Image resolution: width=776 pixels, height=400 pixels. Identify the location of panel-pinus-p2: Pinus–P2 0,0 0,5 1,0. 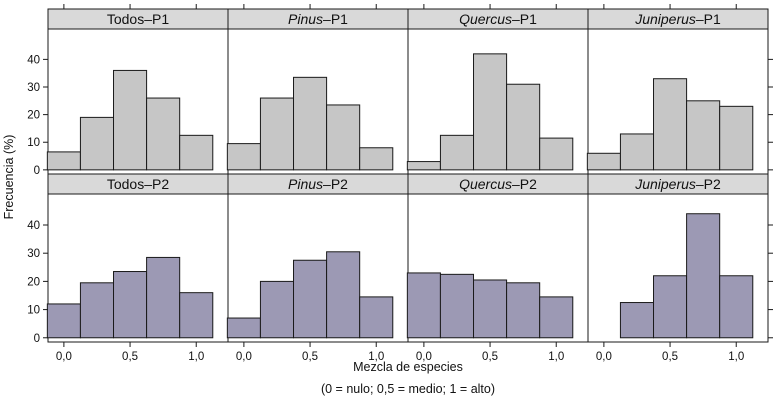
(317, 268).